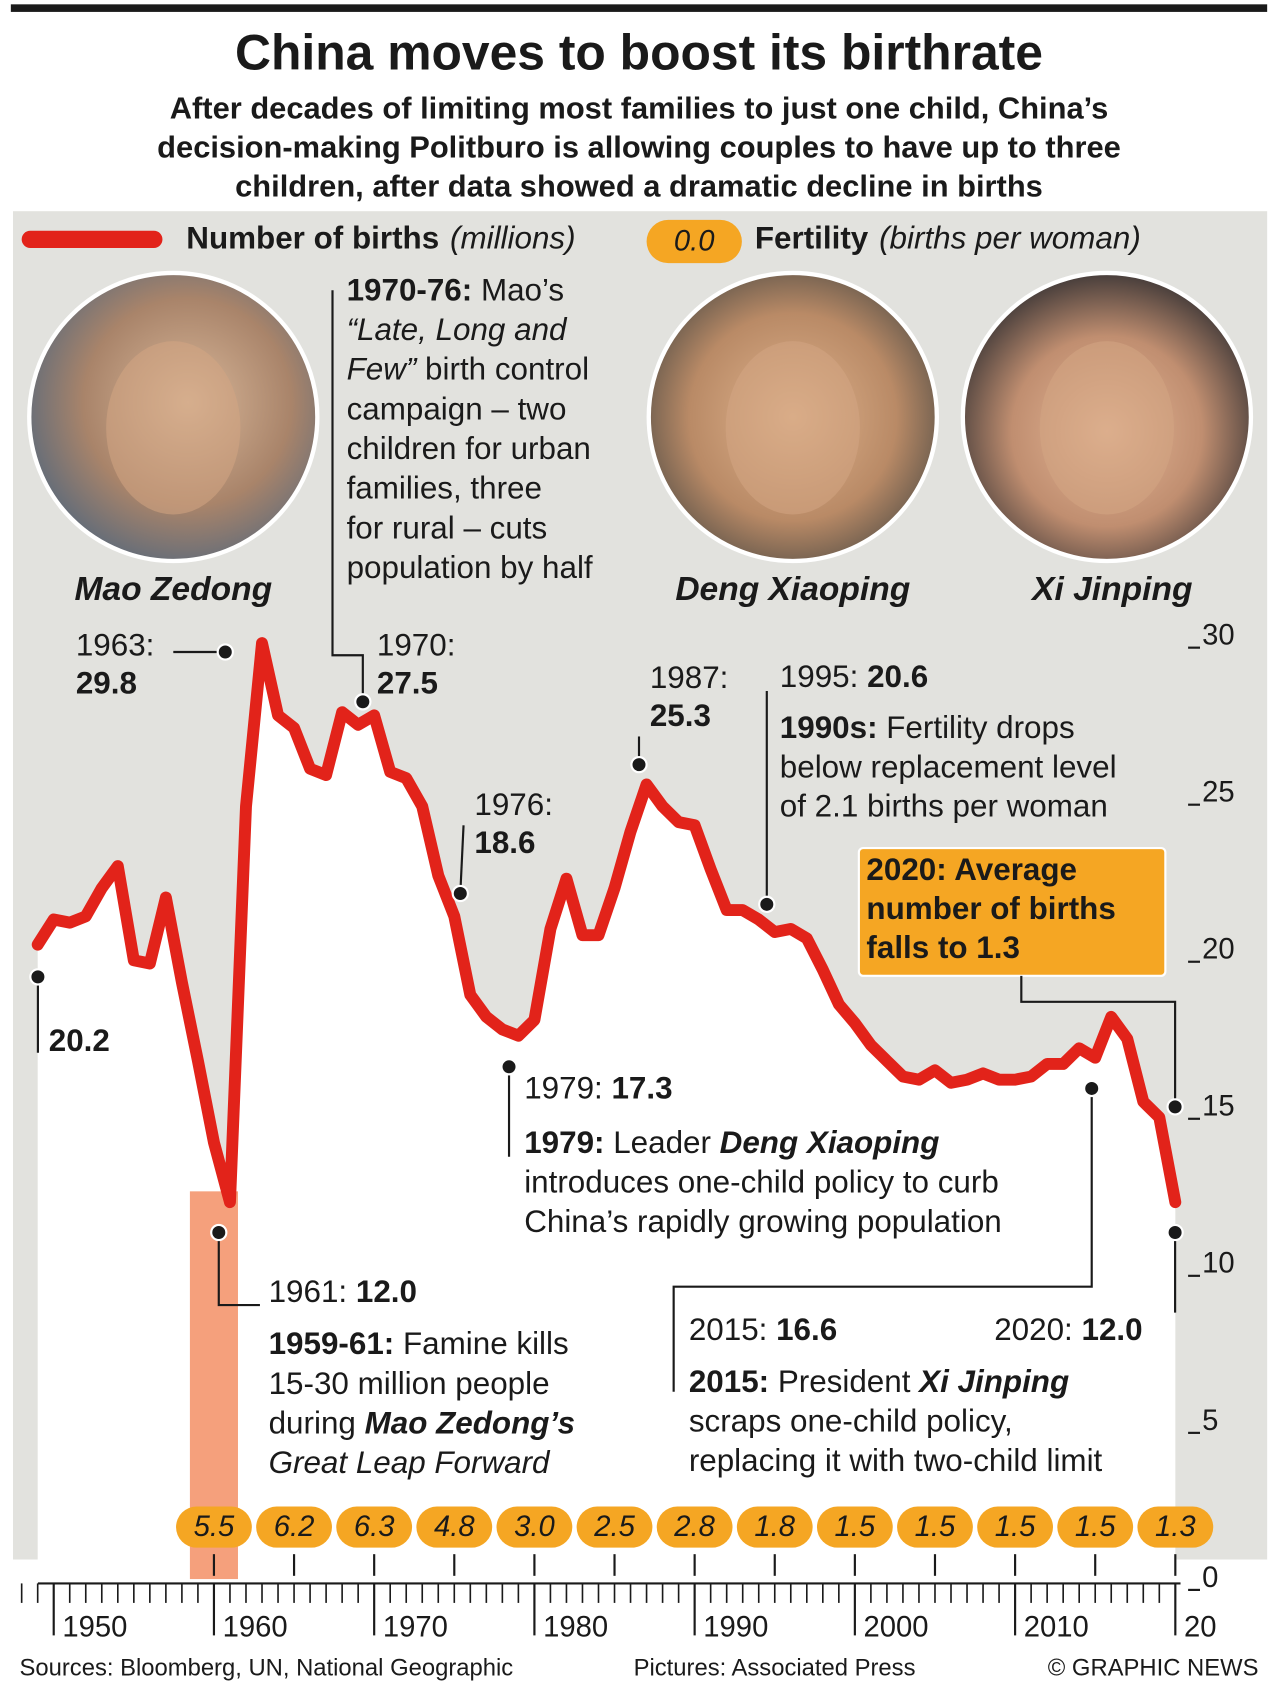 The height and width of the screenshot is (1702, 1278). I want to click on annotation-text: below replacement level, so click(948, 767).